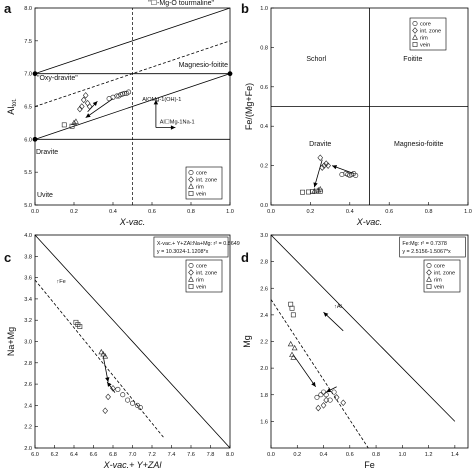  I want to click on fit-text-d-2: y = 2.5156-1.5067*x, so click(426, 252).